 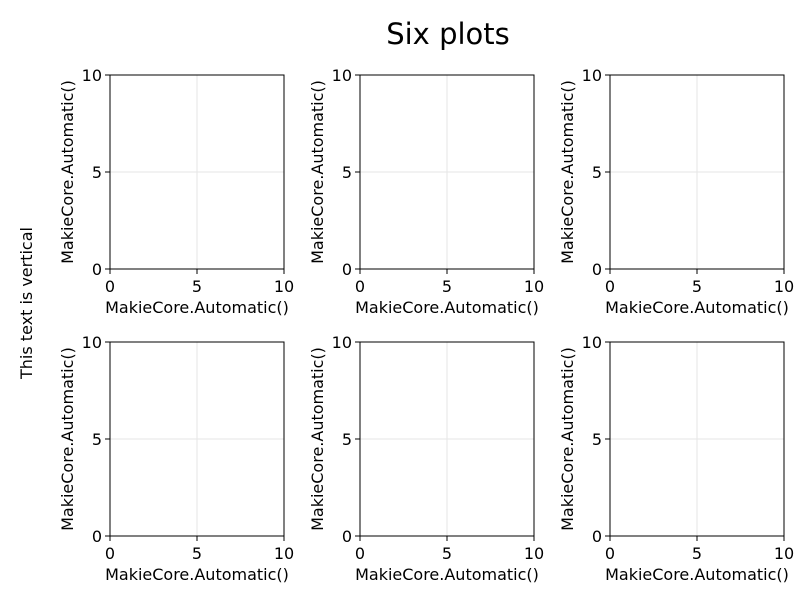 I want to click on vertical-side-label: This text is vertical, so click(x=26, y=303).